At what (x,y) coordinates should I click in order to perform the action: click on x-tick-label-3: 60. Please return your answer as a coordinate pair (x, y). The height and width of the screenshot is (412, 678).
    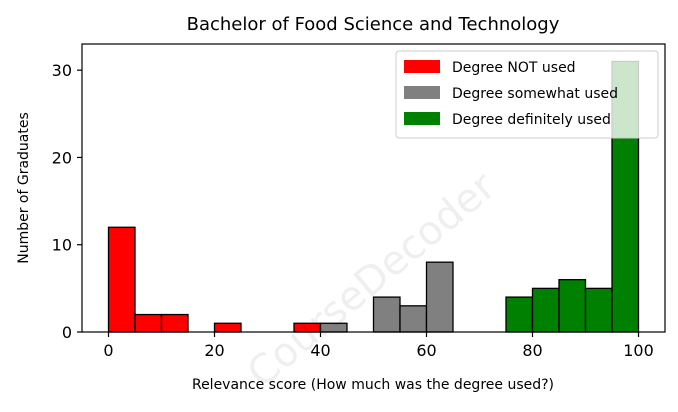
    Looking at the image, I should click on (426, 350).